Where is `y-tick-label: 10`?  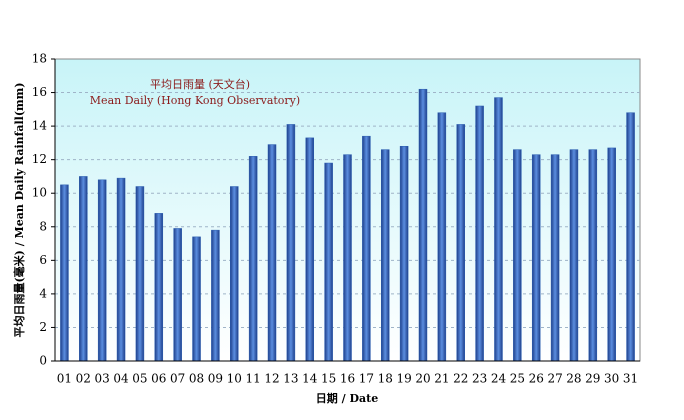 y-tick-label: 10 is located at coordinates (39, 193).